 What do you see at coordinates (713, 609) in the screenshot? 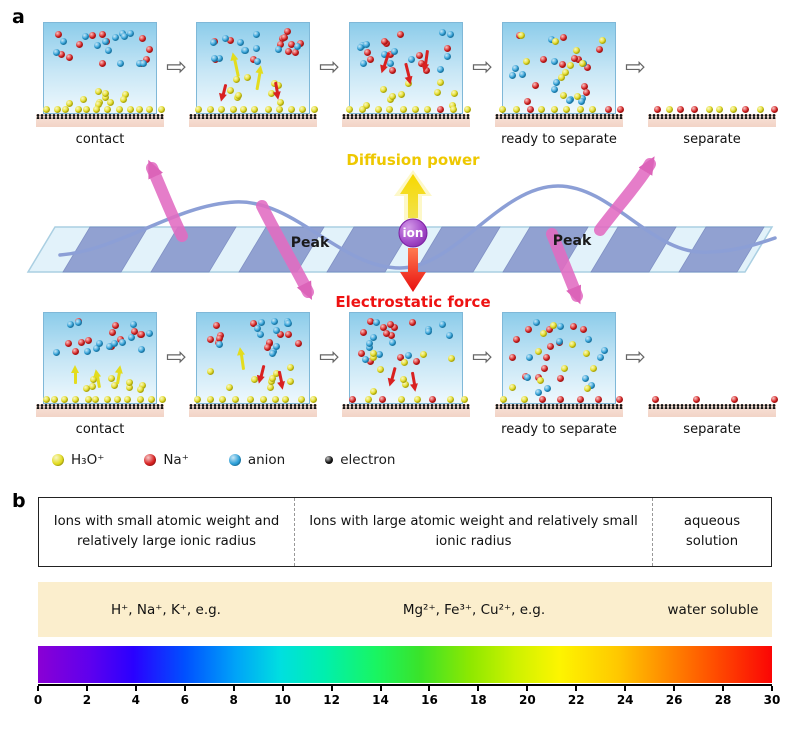
I see `examples-aqueous: water soluble` at bounding box center [713, 609].